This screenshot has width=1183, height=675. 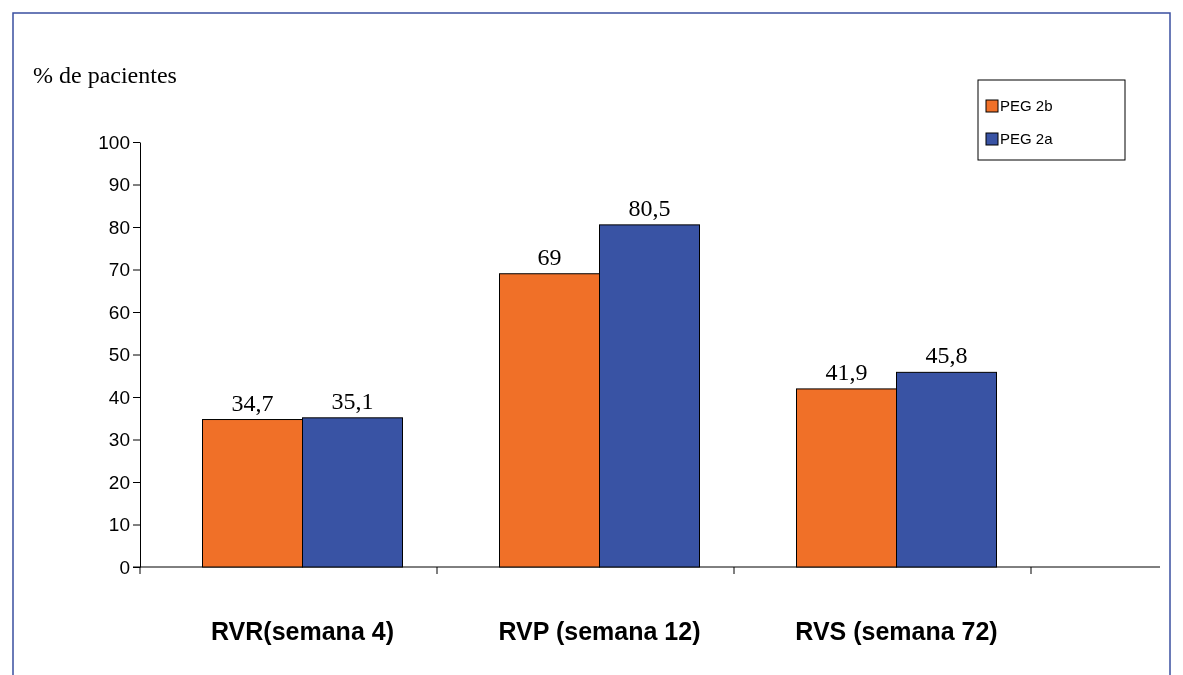 What do you see at coordinates (114, 142) in the screenshot?
I see `y-tick-label: 100` at bounding box center [114, 142].